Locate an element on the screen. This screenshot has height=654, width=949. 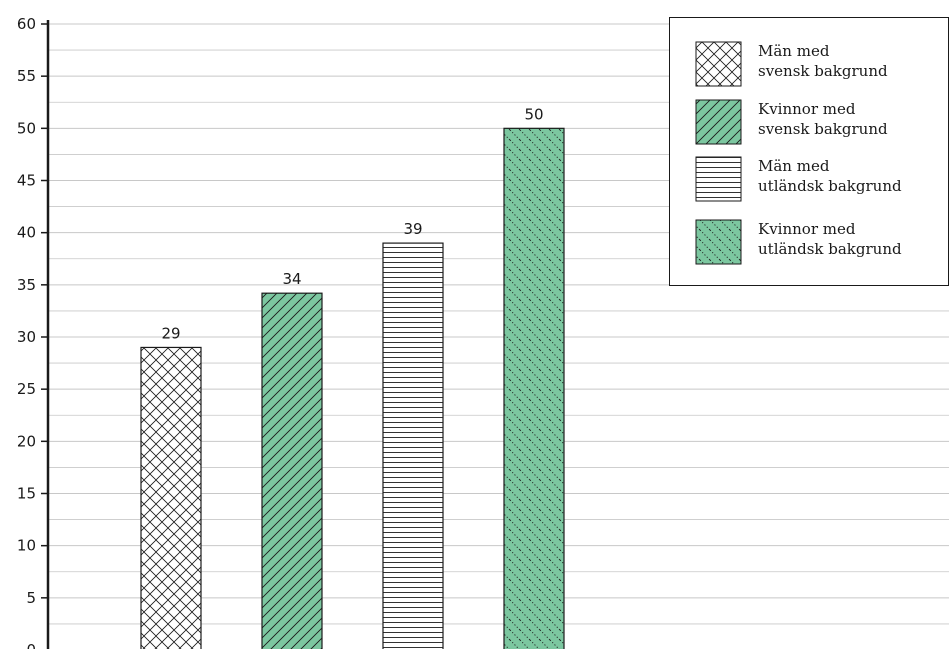
bar-value-label: 39 is located at coordinates (412, 229).